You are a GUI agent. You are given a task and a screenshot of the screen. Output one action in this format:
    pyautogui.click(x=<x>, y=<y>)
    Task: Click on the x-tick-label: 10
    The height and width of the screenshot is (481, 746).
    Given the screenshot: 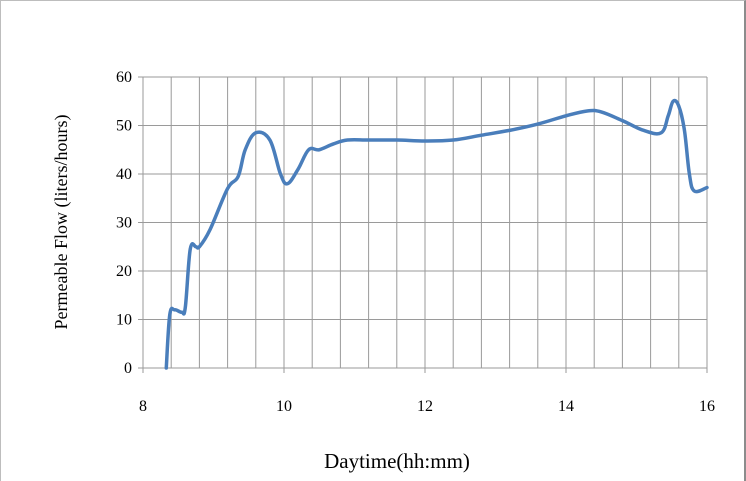 What is the action you would take?
    pyautogui.click(x=284, y=406)
    